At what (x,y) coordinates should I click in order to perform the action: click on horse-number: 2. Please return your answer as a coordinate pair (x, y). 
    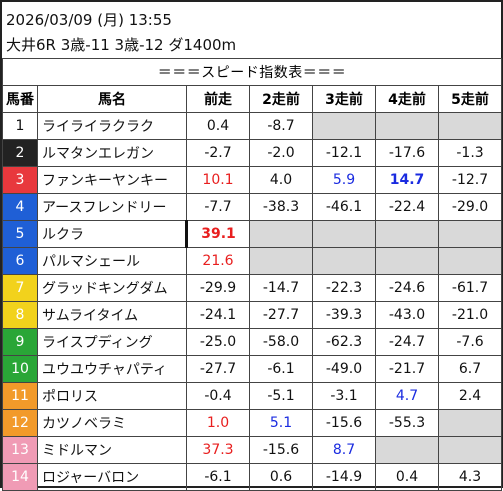
    Looking at the image, I should click on (20, 153).